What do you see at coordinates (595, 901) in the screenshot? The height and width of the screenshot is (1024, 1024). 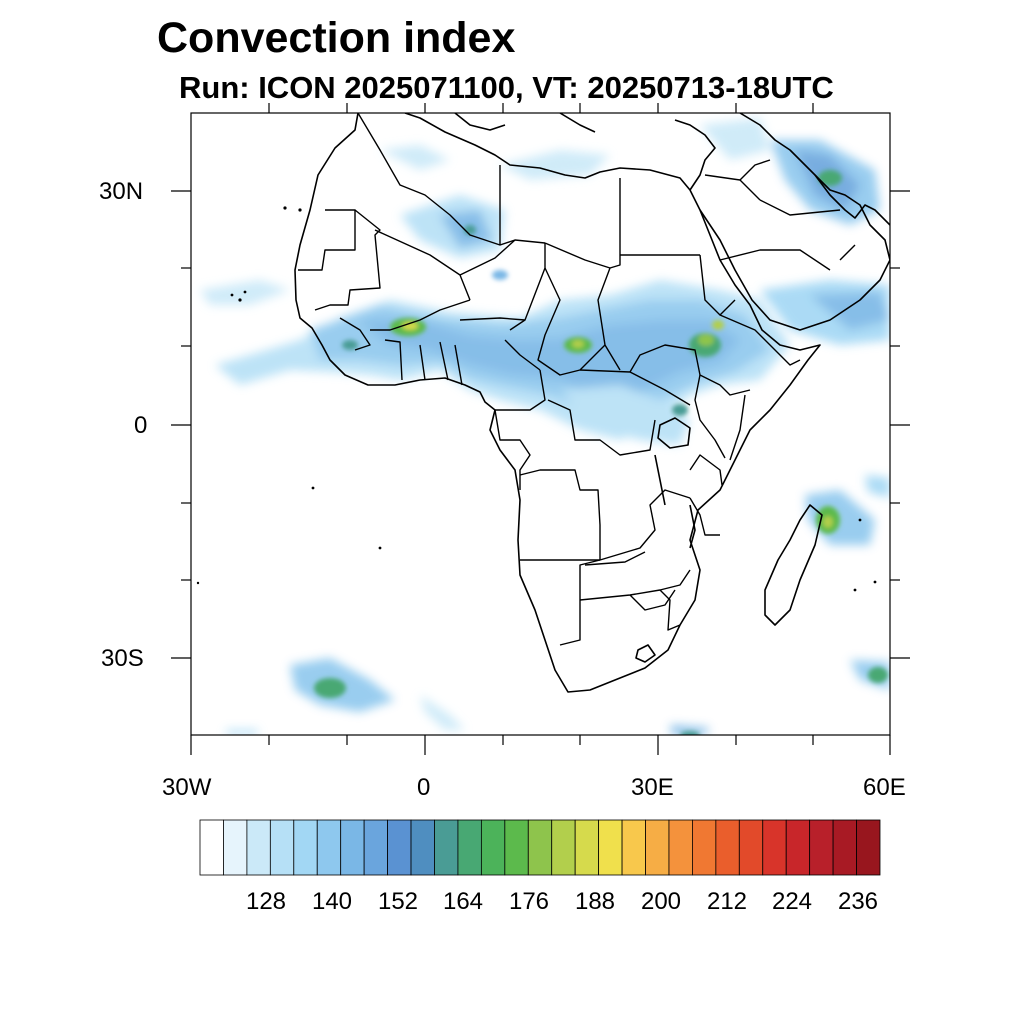 I see `colorbar-label: 188` at bounding box center [595, 901].